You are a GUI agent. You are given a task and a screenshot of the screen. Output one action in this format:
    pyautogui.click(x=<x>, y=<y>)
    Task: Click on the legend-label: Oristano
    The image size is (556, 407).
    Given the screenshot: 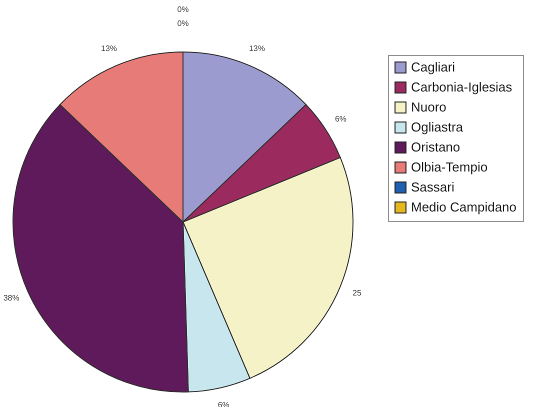 What is the action you would take?
    pyautogui.click(x=435, y=147)
    